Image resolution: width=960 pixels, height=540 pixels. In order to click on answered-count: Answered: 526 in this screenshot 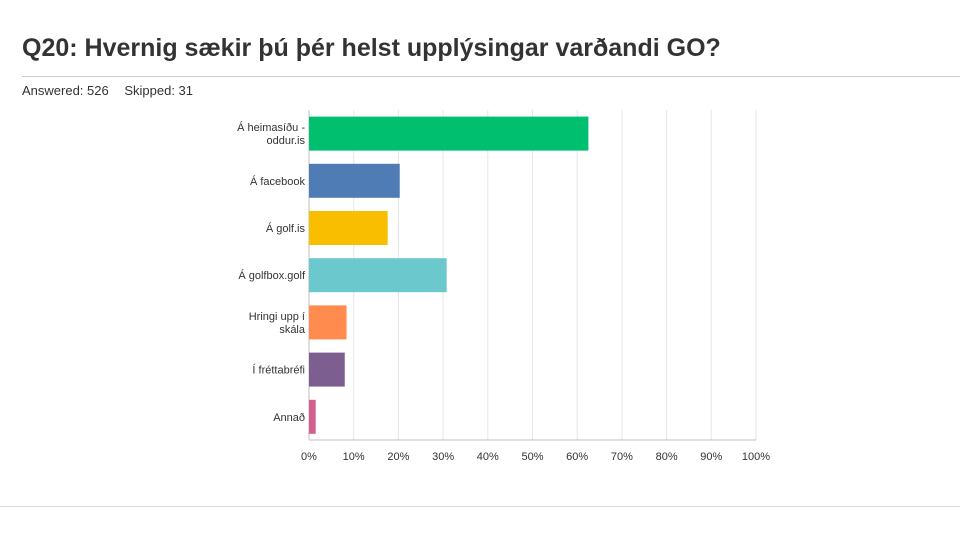, I will do `click(65, 90)`.